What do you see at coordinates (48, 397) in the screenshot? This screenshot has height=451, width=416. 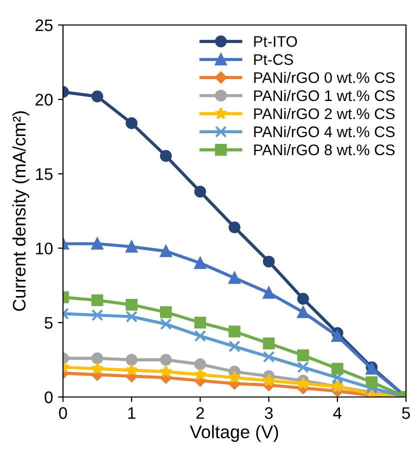 I see `y-tick-label: 0` at bounding box center [48, 397].